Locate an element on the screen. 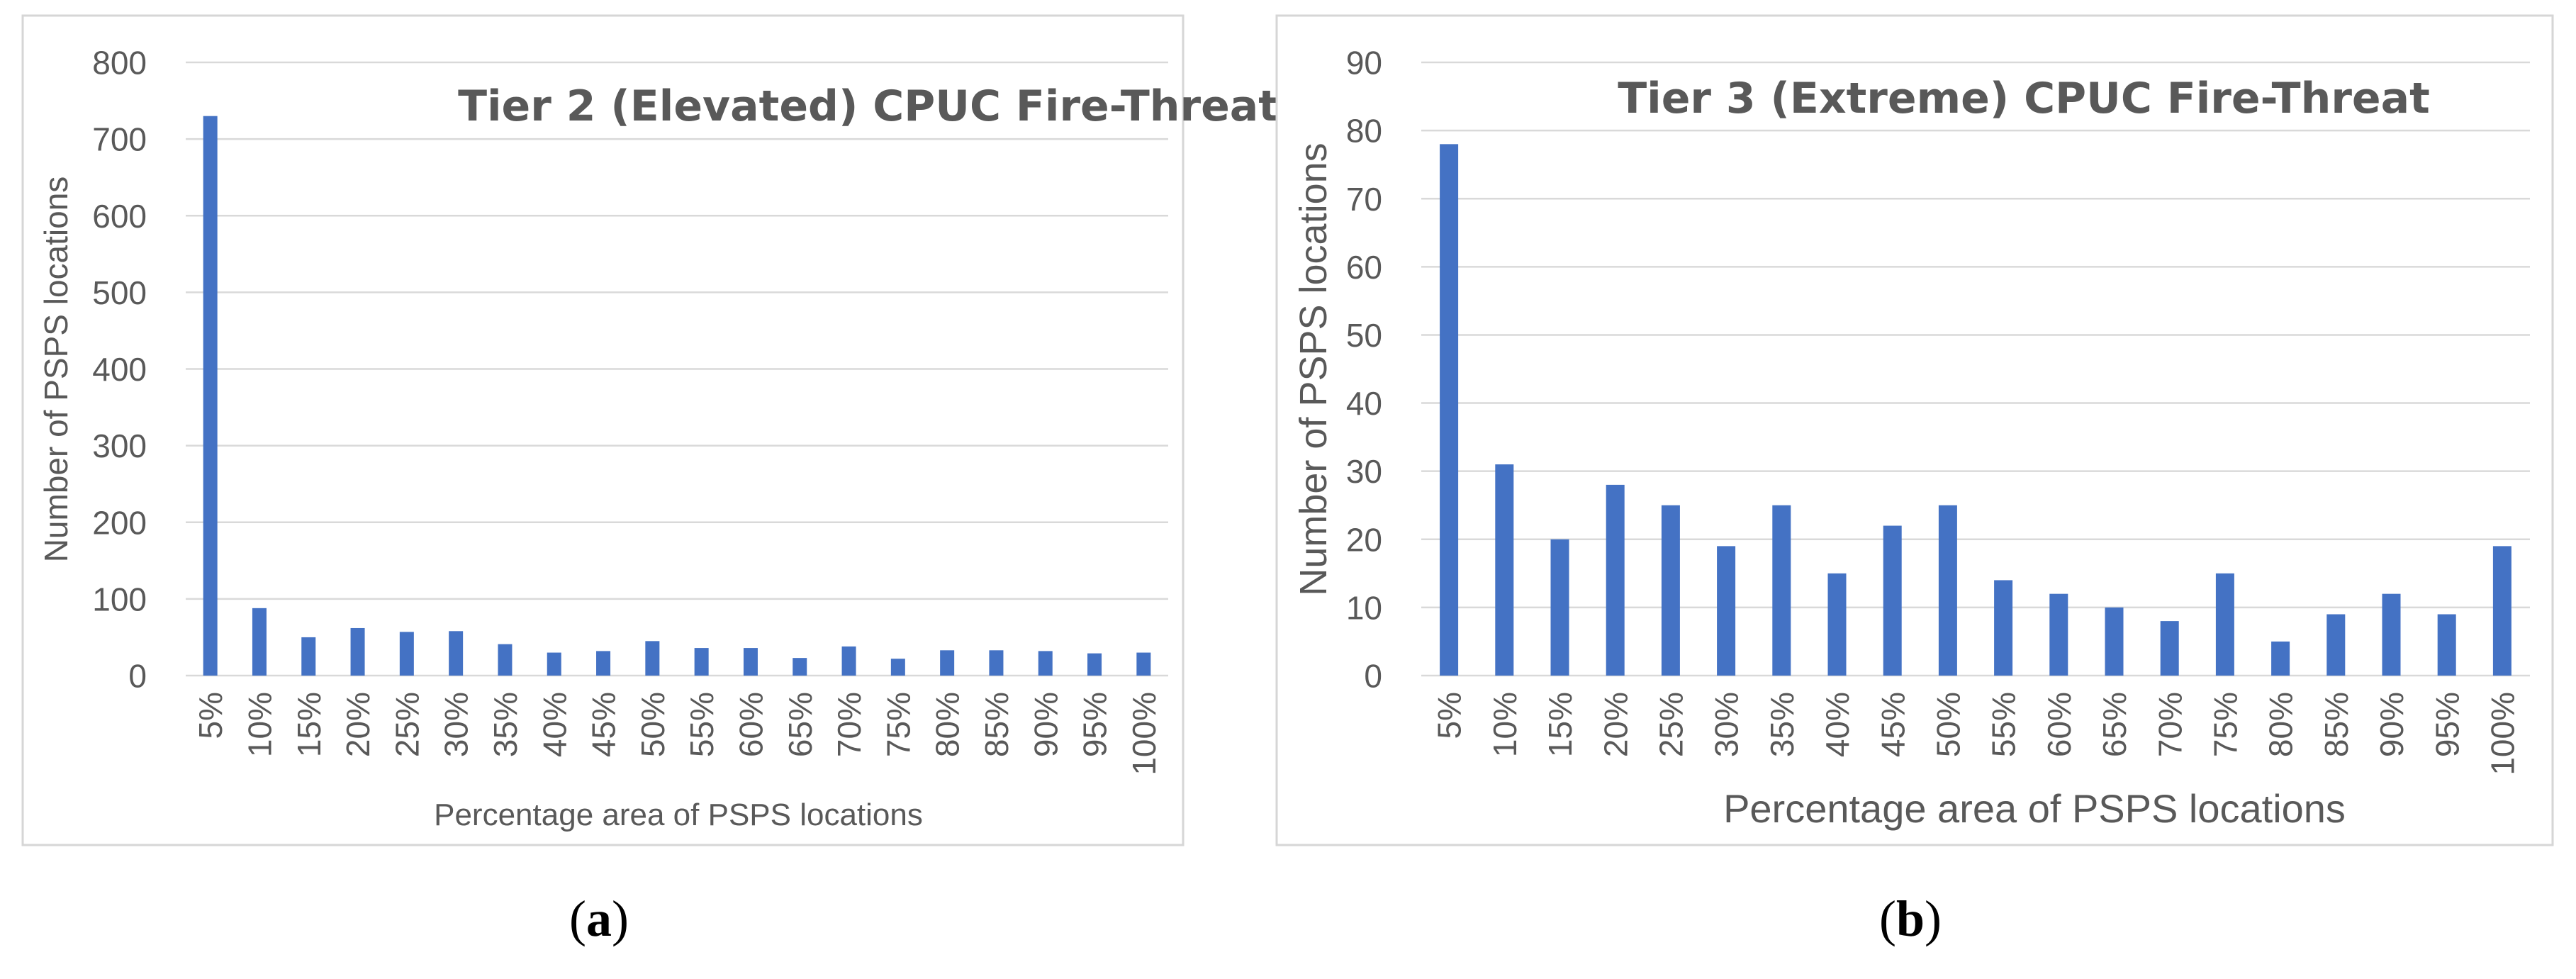 The height and width of the screenshot is (979, 2576). y-tick-label: 10 is located at coordinates (1364, 607).